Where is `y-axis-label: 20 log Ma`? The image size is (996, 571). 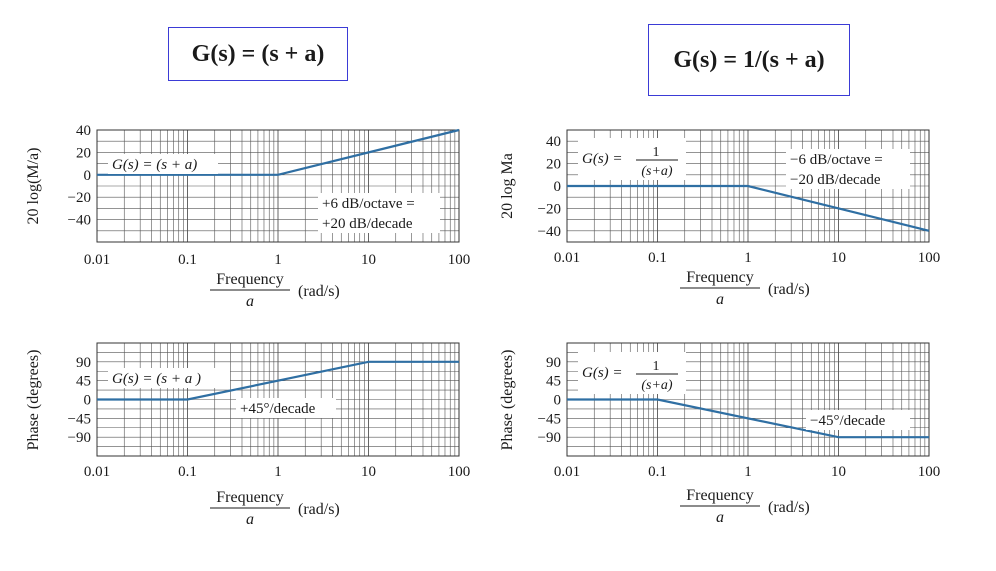 y-axis-label: 20 log Ma is located at coordinates (507, 186).